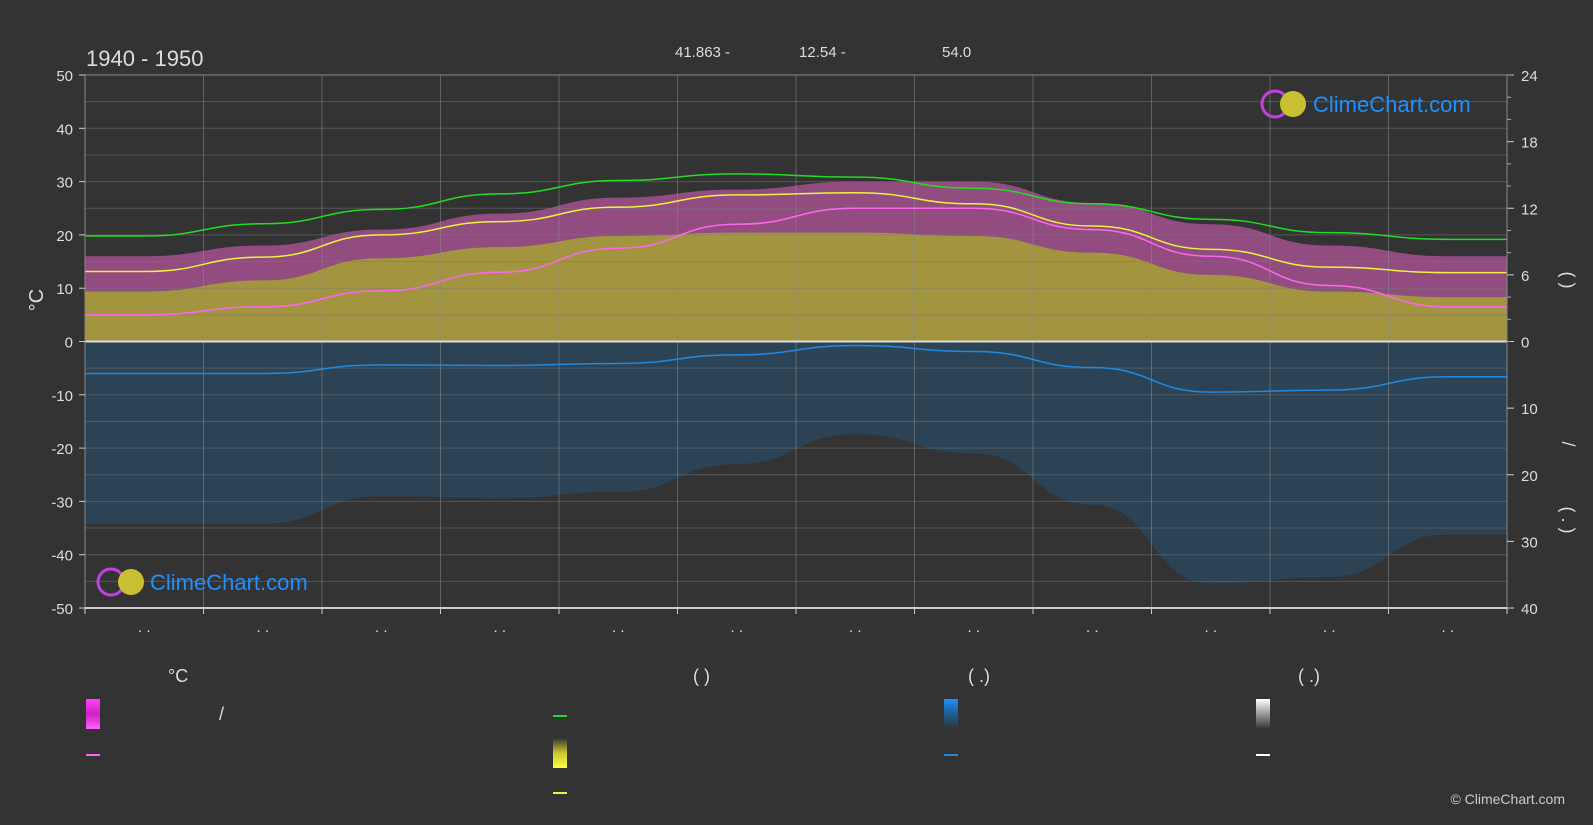 The height and width of the screenshot is (825, 1593). What do you see at coordinates (1309, 676) in the screenshot?
I see `legend-snow-header: ( .)` at bounding box center [1309, 676].